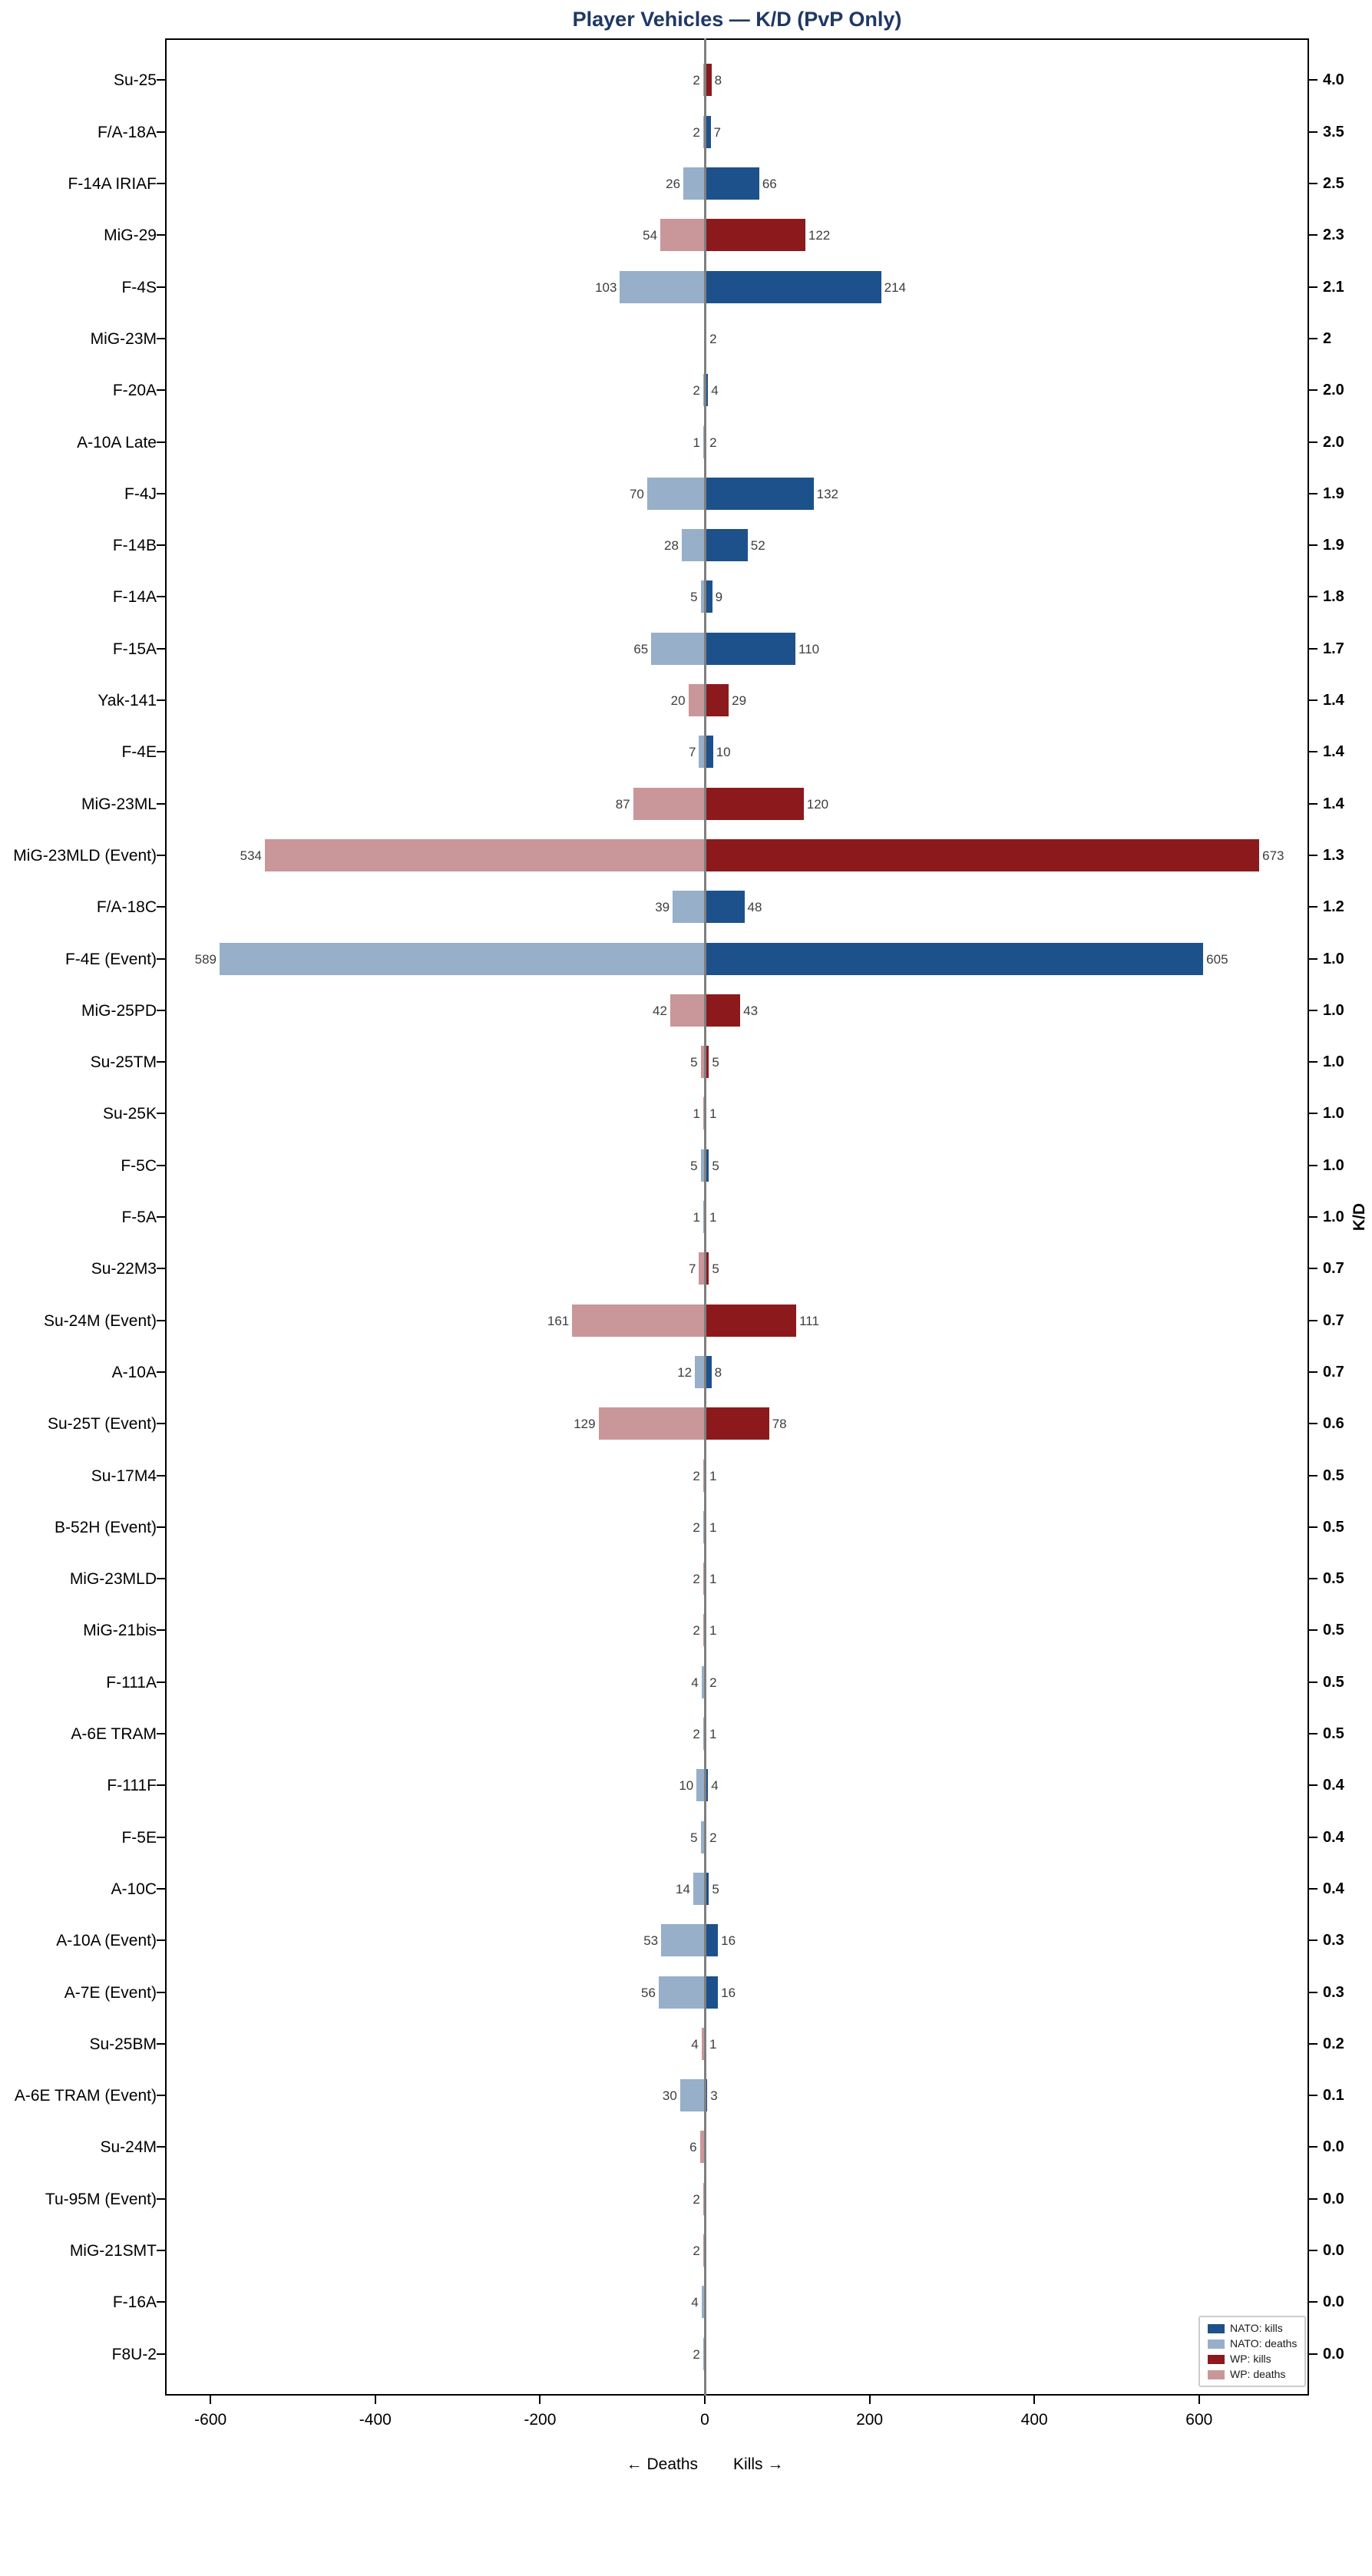  I want to click on y-axis-vehicle-label: Su-25BM, so click(123, 2044).